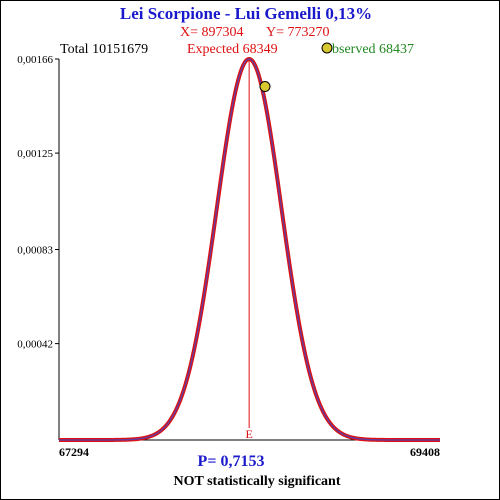 This screenshot has width=500, height=500. Describe the element at coordinates (248, 434) in the screenshot. I see `expected-marker-label: E` at that location.